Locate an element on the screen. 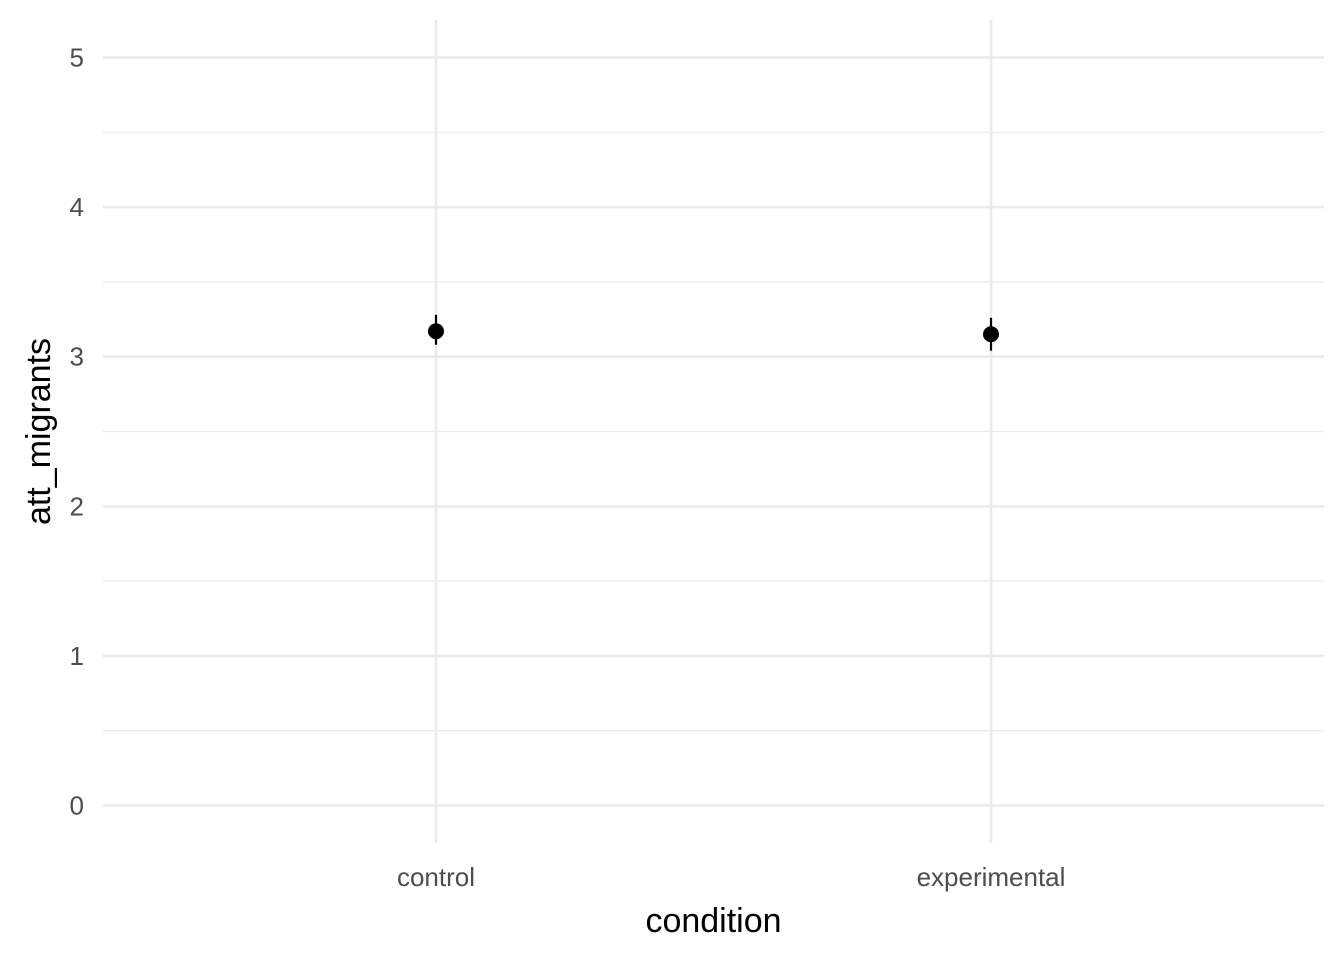 This screenshot has height=960, width=1344. y-tick-label: 5 is located at coordinates (77, 57).